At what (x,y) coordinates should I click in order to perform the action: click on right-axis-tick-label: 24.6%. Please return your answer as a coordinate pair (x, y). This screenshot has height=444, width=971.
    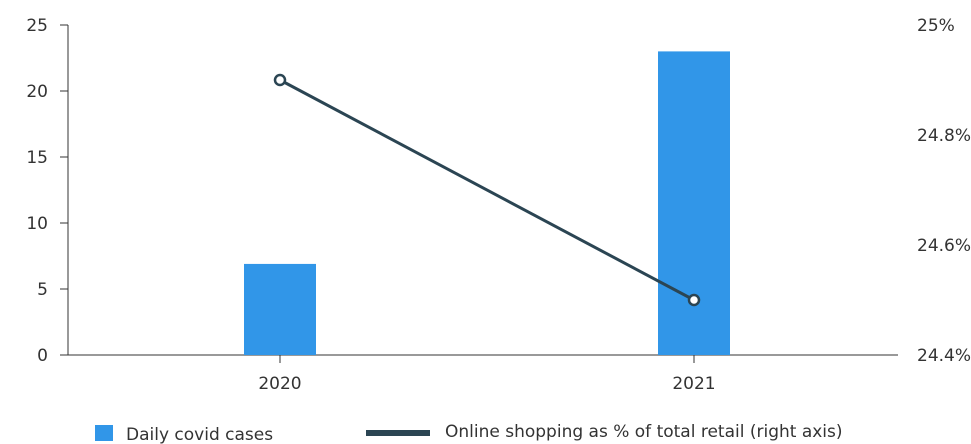
    Looking at the image, I should click on (944, 246).